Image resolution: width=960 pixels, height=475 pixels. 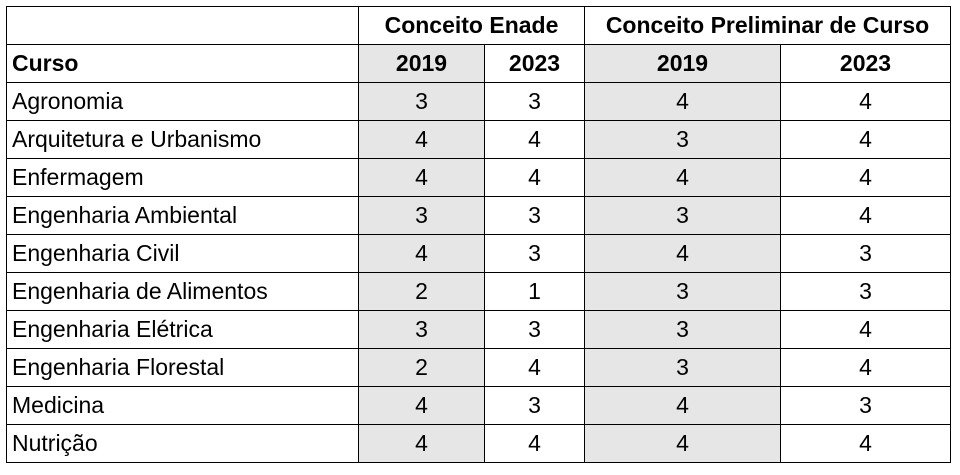 What do you see at coordinates (421, 63) in the screenshot?
I see `enade-2019-header: 2019` at bounding box center [421, 63].